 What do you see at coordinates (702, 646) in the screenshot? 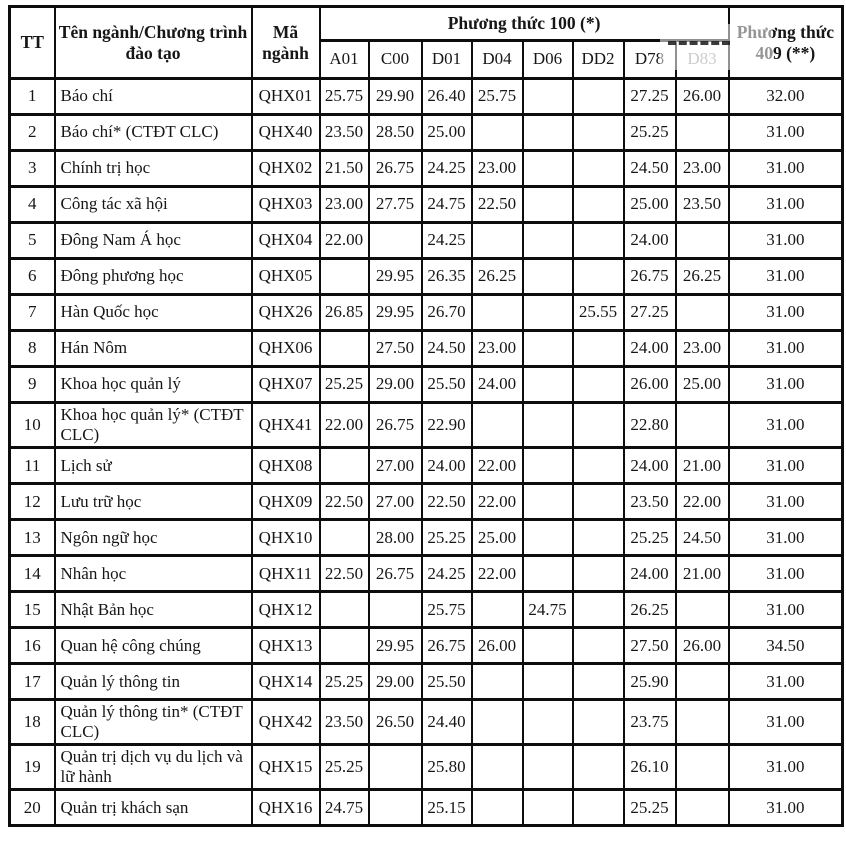
I see `score-cell-d83: 26.00` at bounding box center [702, 646].